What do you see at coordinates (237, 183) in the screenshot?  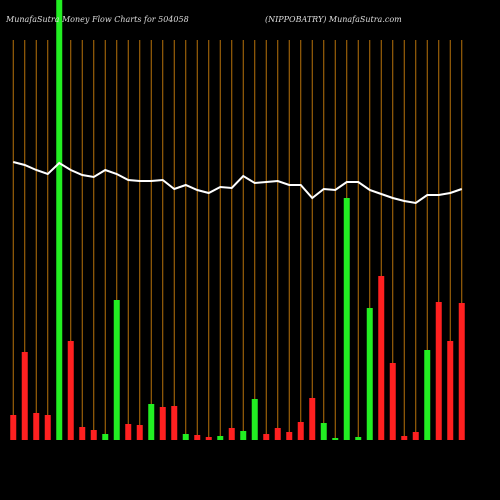 I see `money-flow-line` at bounding box center [237, 183].